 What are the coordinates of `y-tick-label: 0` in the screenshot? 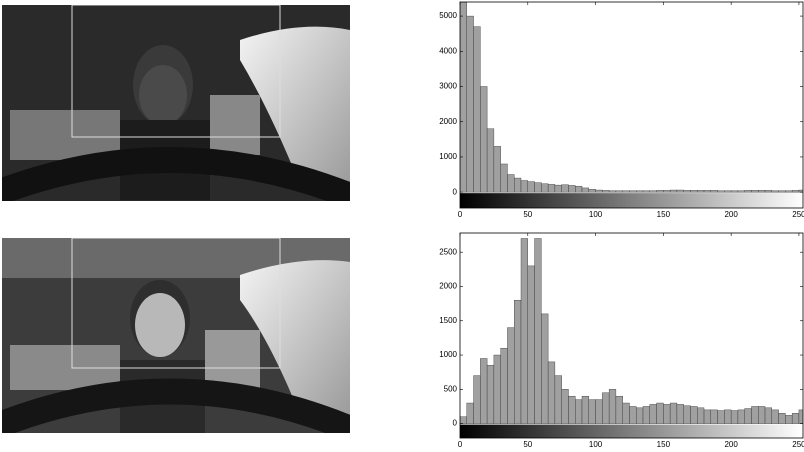 It's located at (455, 423).